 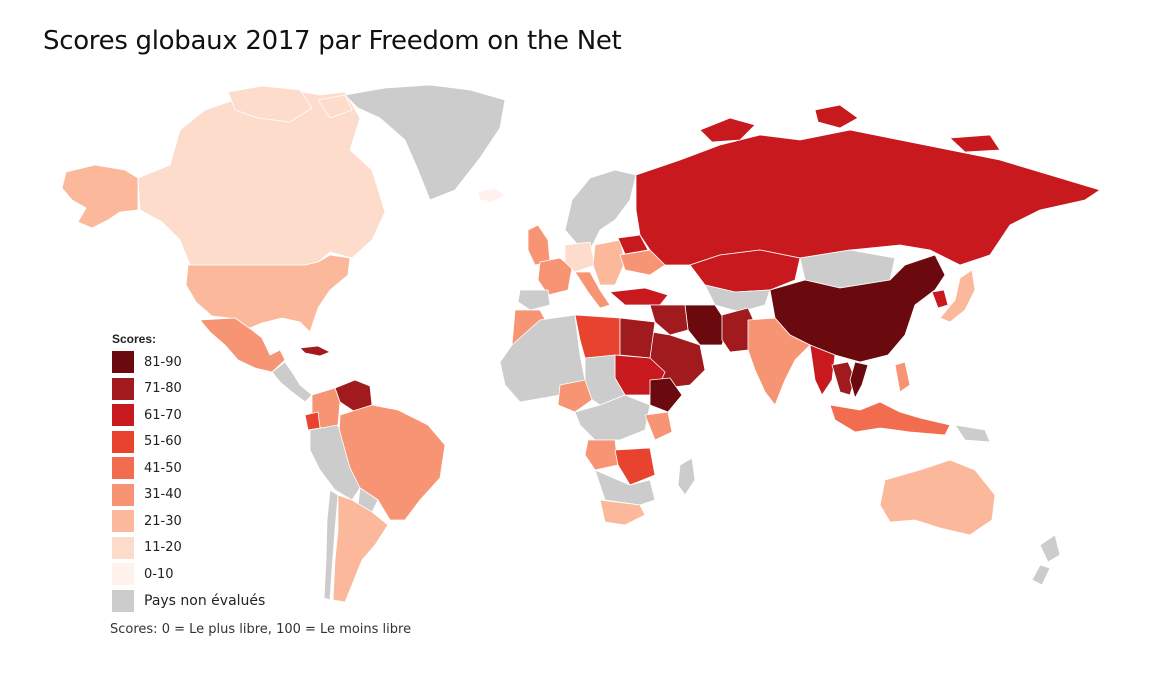 What do you see at coordinates (850, 128) in the screenshot?
I see `region-russia-north-islands` at bounding box center [850, 128].